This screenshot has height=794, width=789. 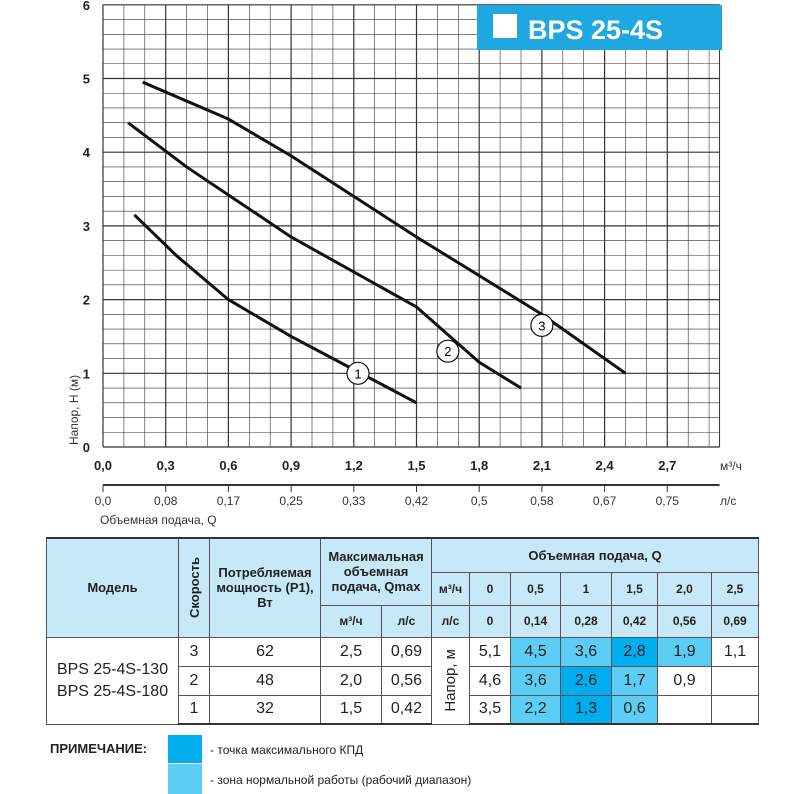 I want to click on head-value-cell: 2,6, so click(x=586, y=680).